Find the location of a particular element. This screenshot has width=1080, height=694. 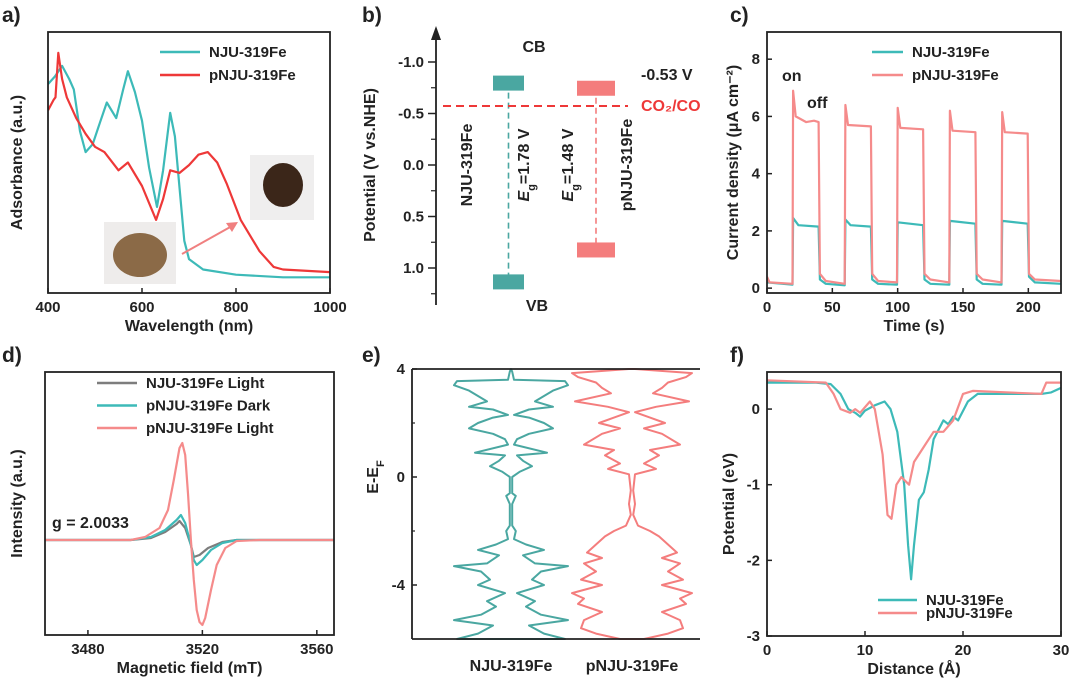

ylabel-main: E-E is located at coordinates (373, 480).